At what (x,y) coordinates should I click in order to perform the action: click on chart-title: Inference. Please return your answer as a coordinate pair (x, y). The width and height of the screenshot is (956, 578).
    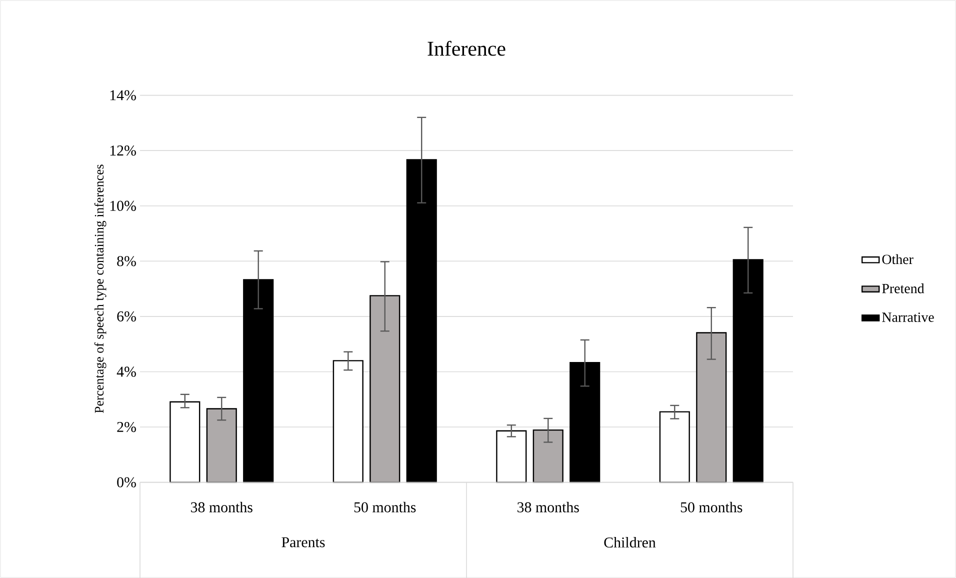
    Looking at the image, I should click on (467, 48).